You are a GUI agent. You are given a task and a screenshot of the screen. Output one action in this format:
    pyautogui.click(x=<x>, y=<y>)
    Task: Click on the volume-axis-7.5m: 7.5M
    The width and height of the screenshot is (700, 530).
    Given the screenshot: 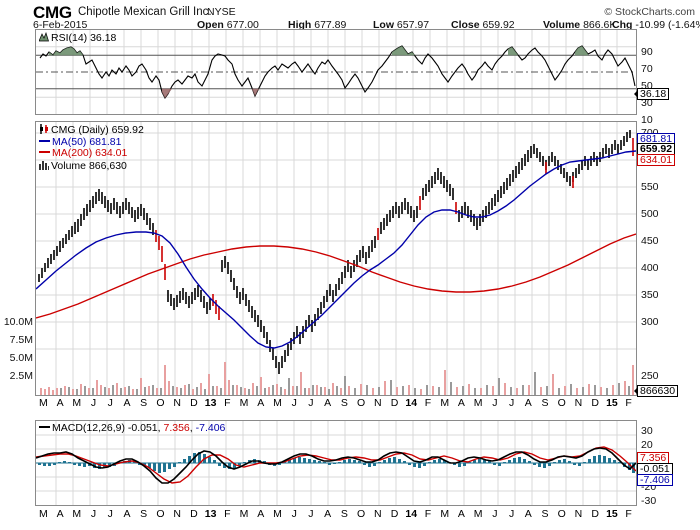 What is the action you would take?
    pyautogui.click(x=21, y=340)
    